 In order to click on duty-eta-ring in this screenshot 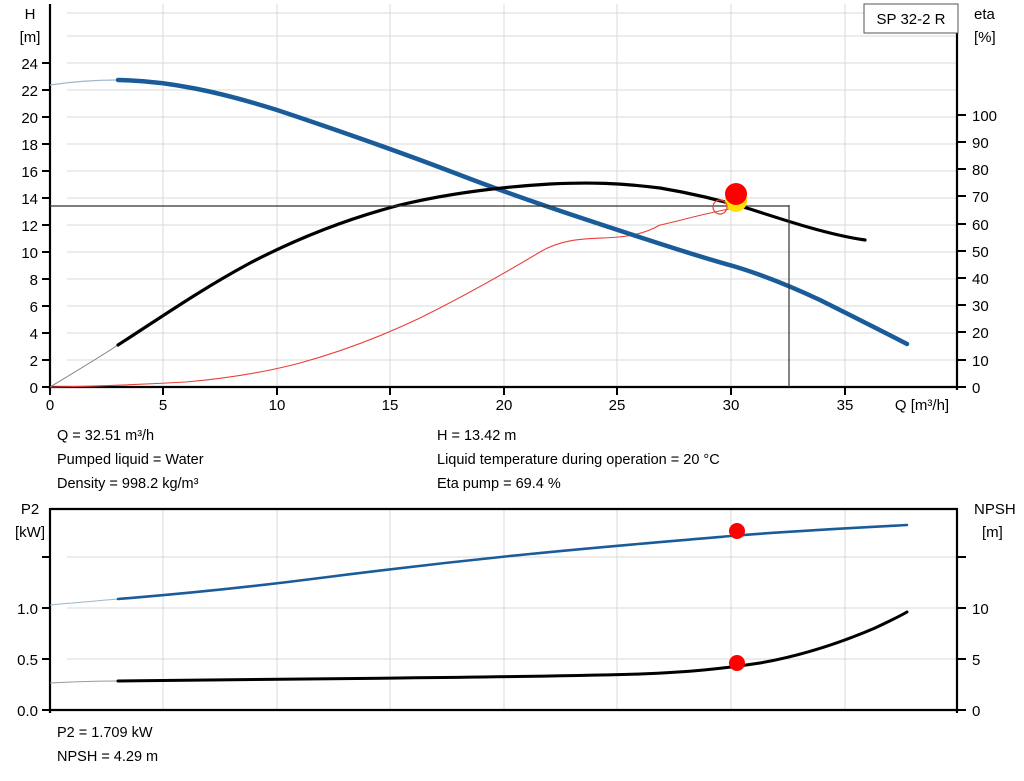, I will do `click(720, 207)`.